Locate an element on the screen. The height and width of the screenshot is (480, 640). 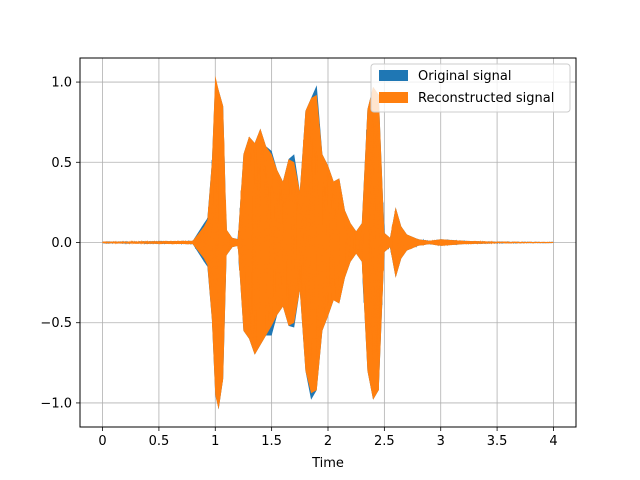
x-tick-label: 3.5 is located at coordinates (497, 441).